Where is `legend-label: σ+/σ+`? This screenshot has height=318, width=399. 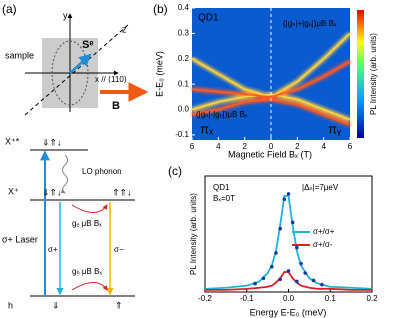
legend-label: σ+/σ+ is located at coordinates (324, 231).